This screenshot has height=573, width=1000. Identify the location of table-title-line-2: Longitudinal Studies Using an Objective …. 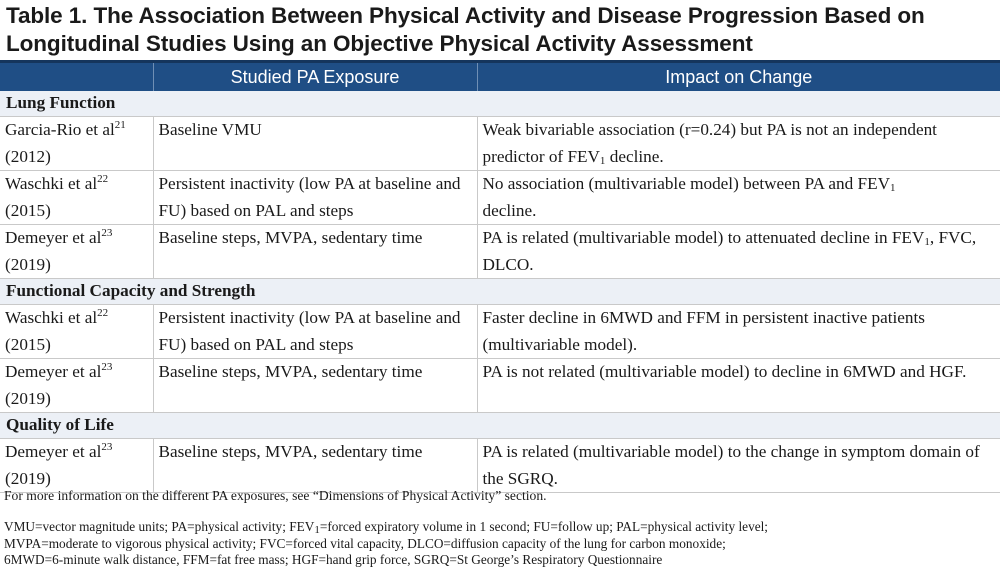
(379, 43).